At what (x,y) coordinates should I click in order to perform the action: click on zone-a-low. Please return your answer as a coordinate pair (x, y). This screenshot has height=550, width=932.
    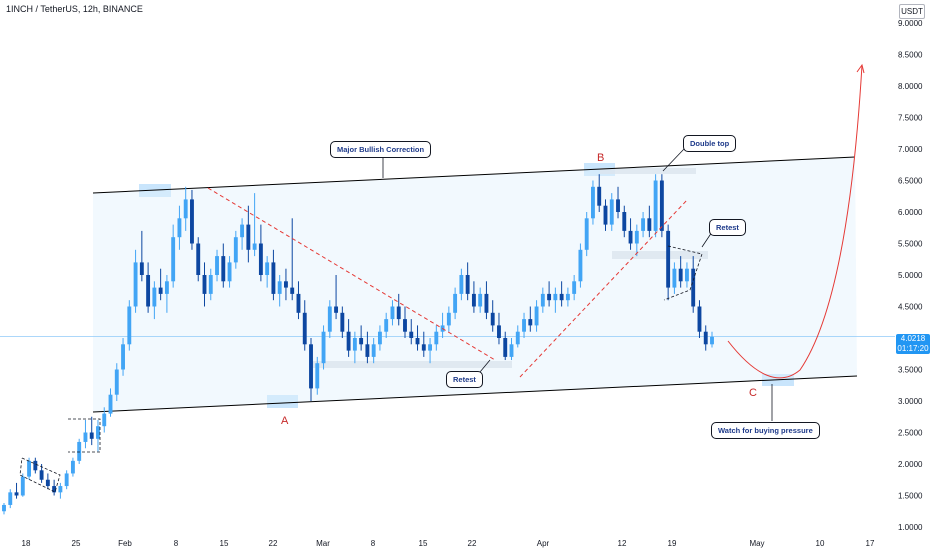
    Looking at the image, I should click on (282, 401).